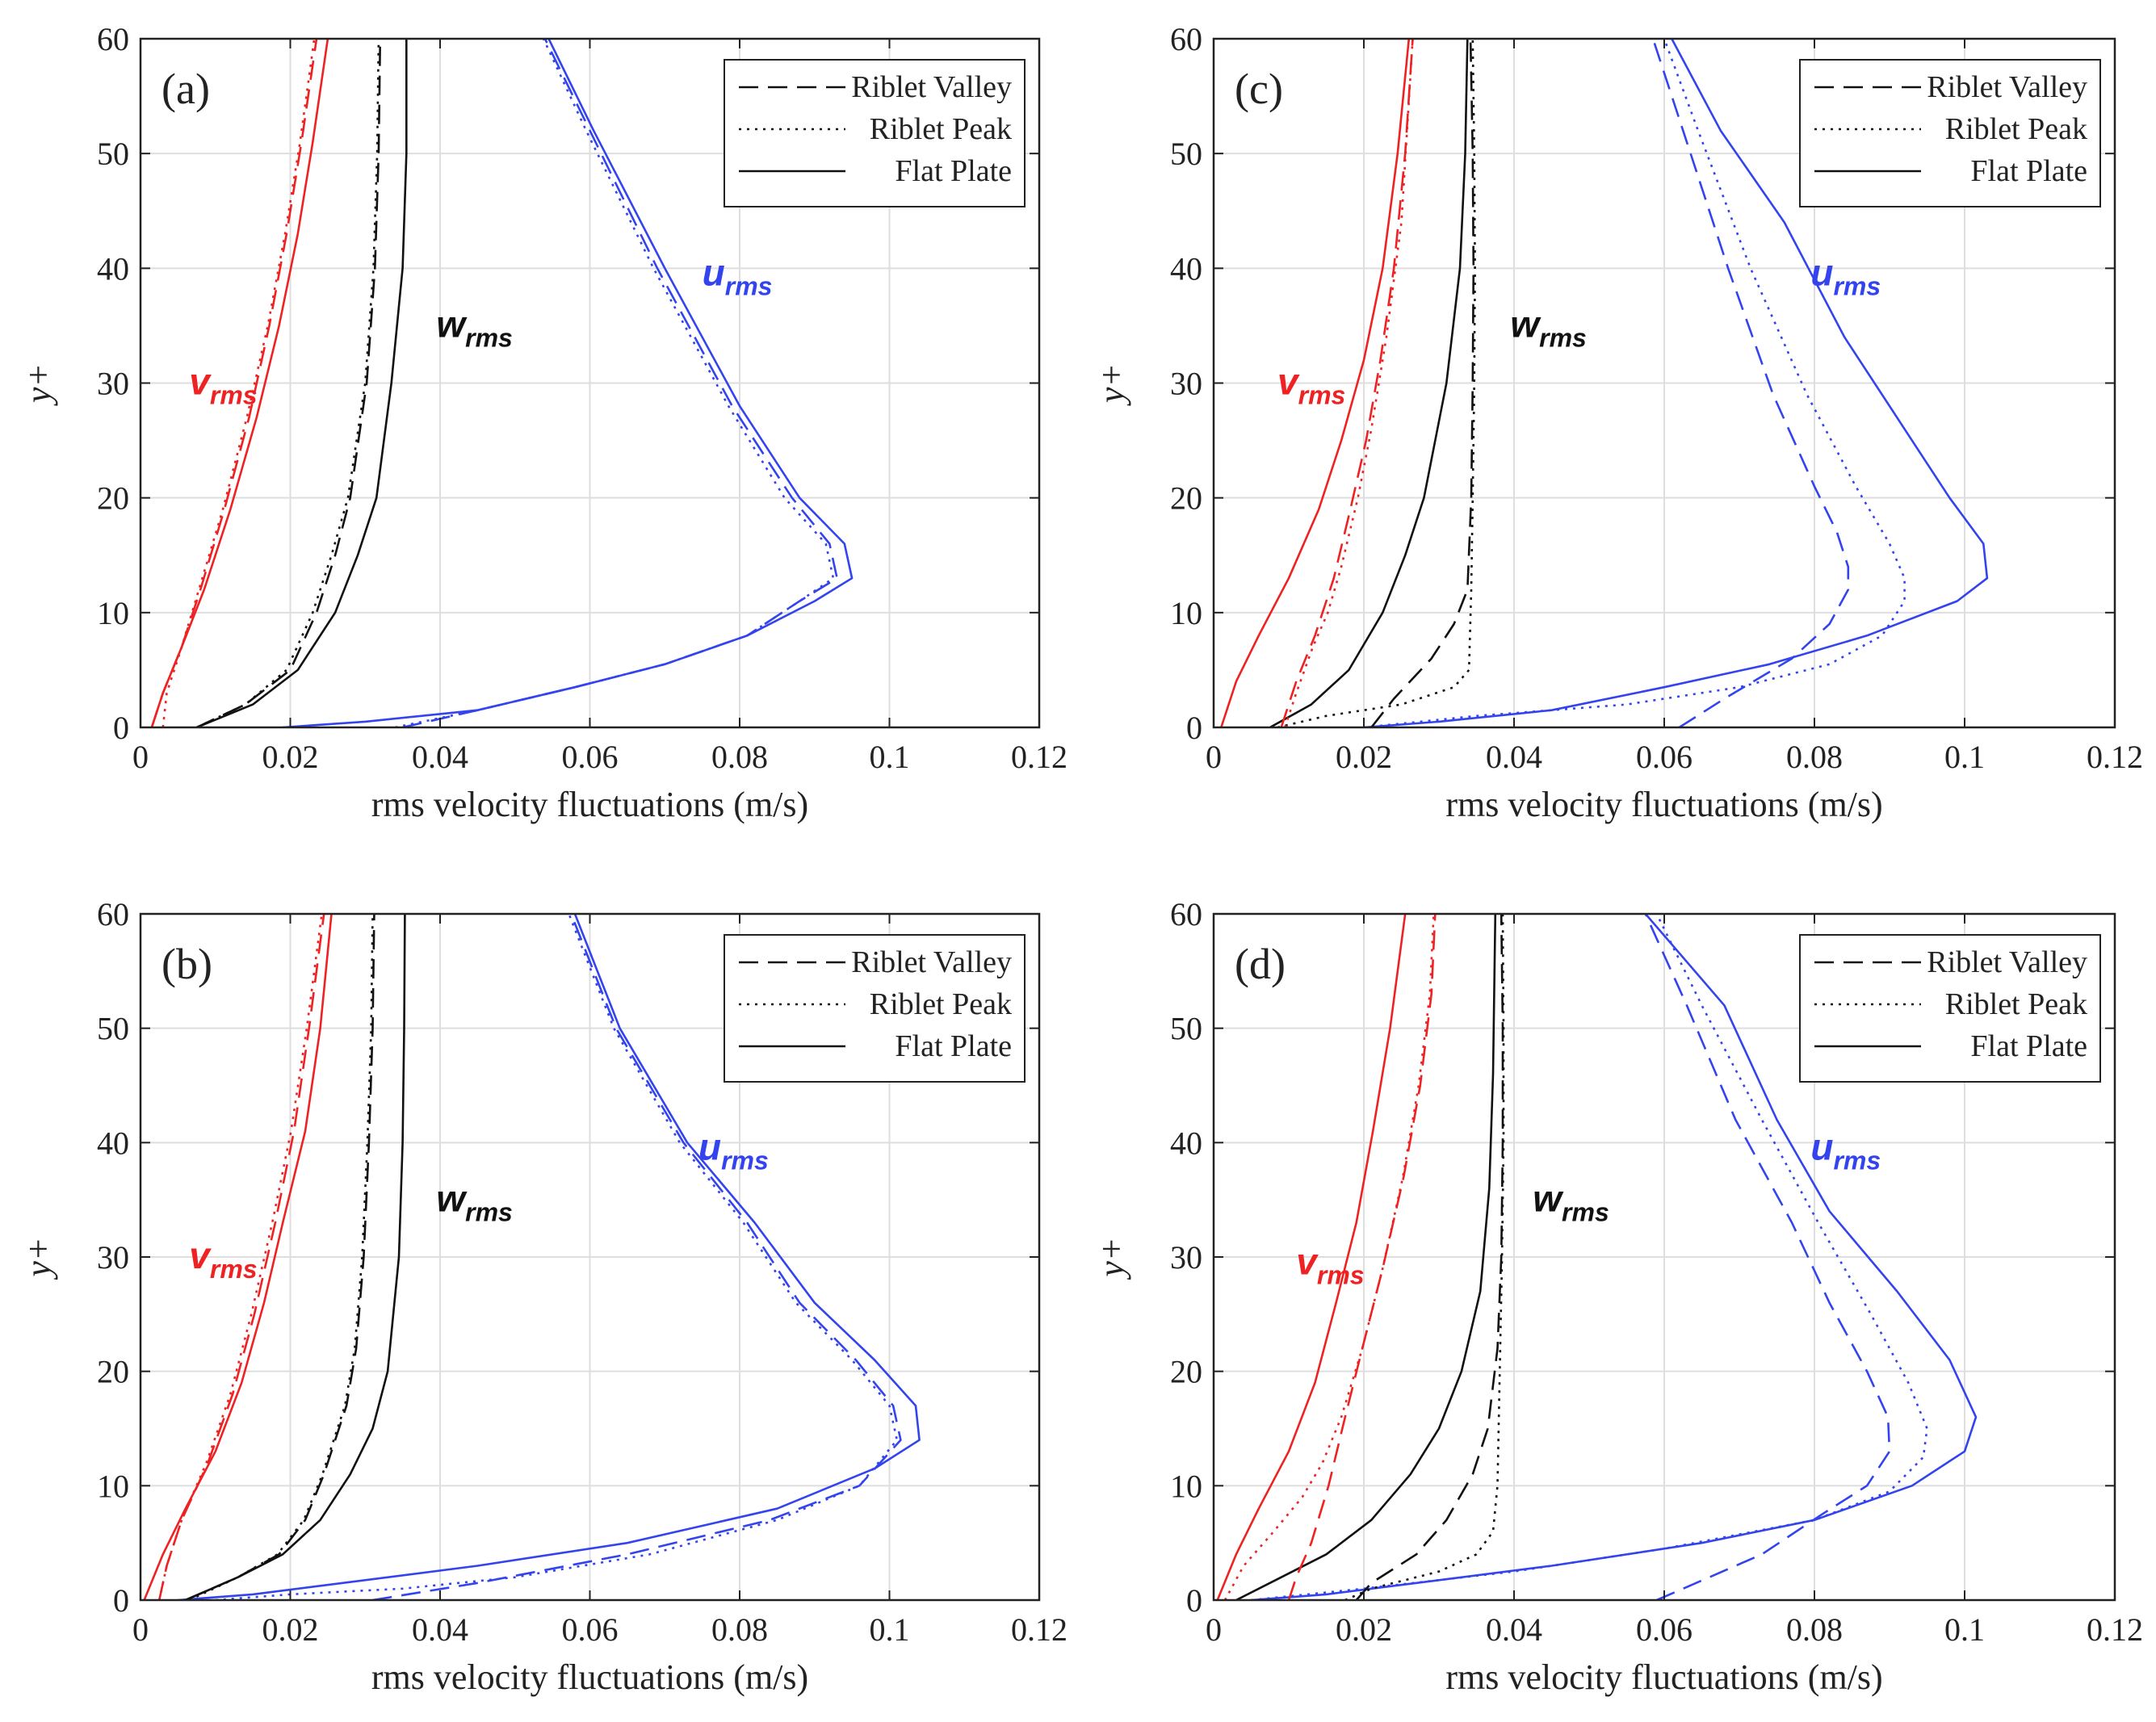 The image size is (2156, 1722). Describe the element at coordinates (186, 964) in the screenshot. I see `panel-label: (b)` at that location.